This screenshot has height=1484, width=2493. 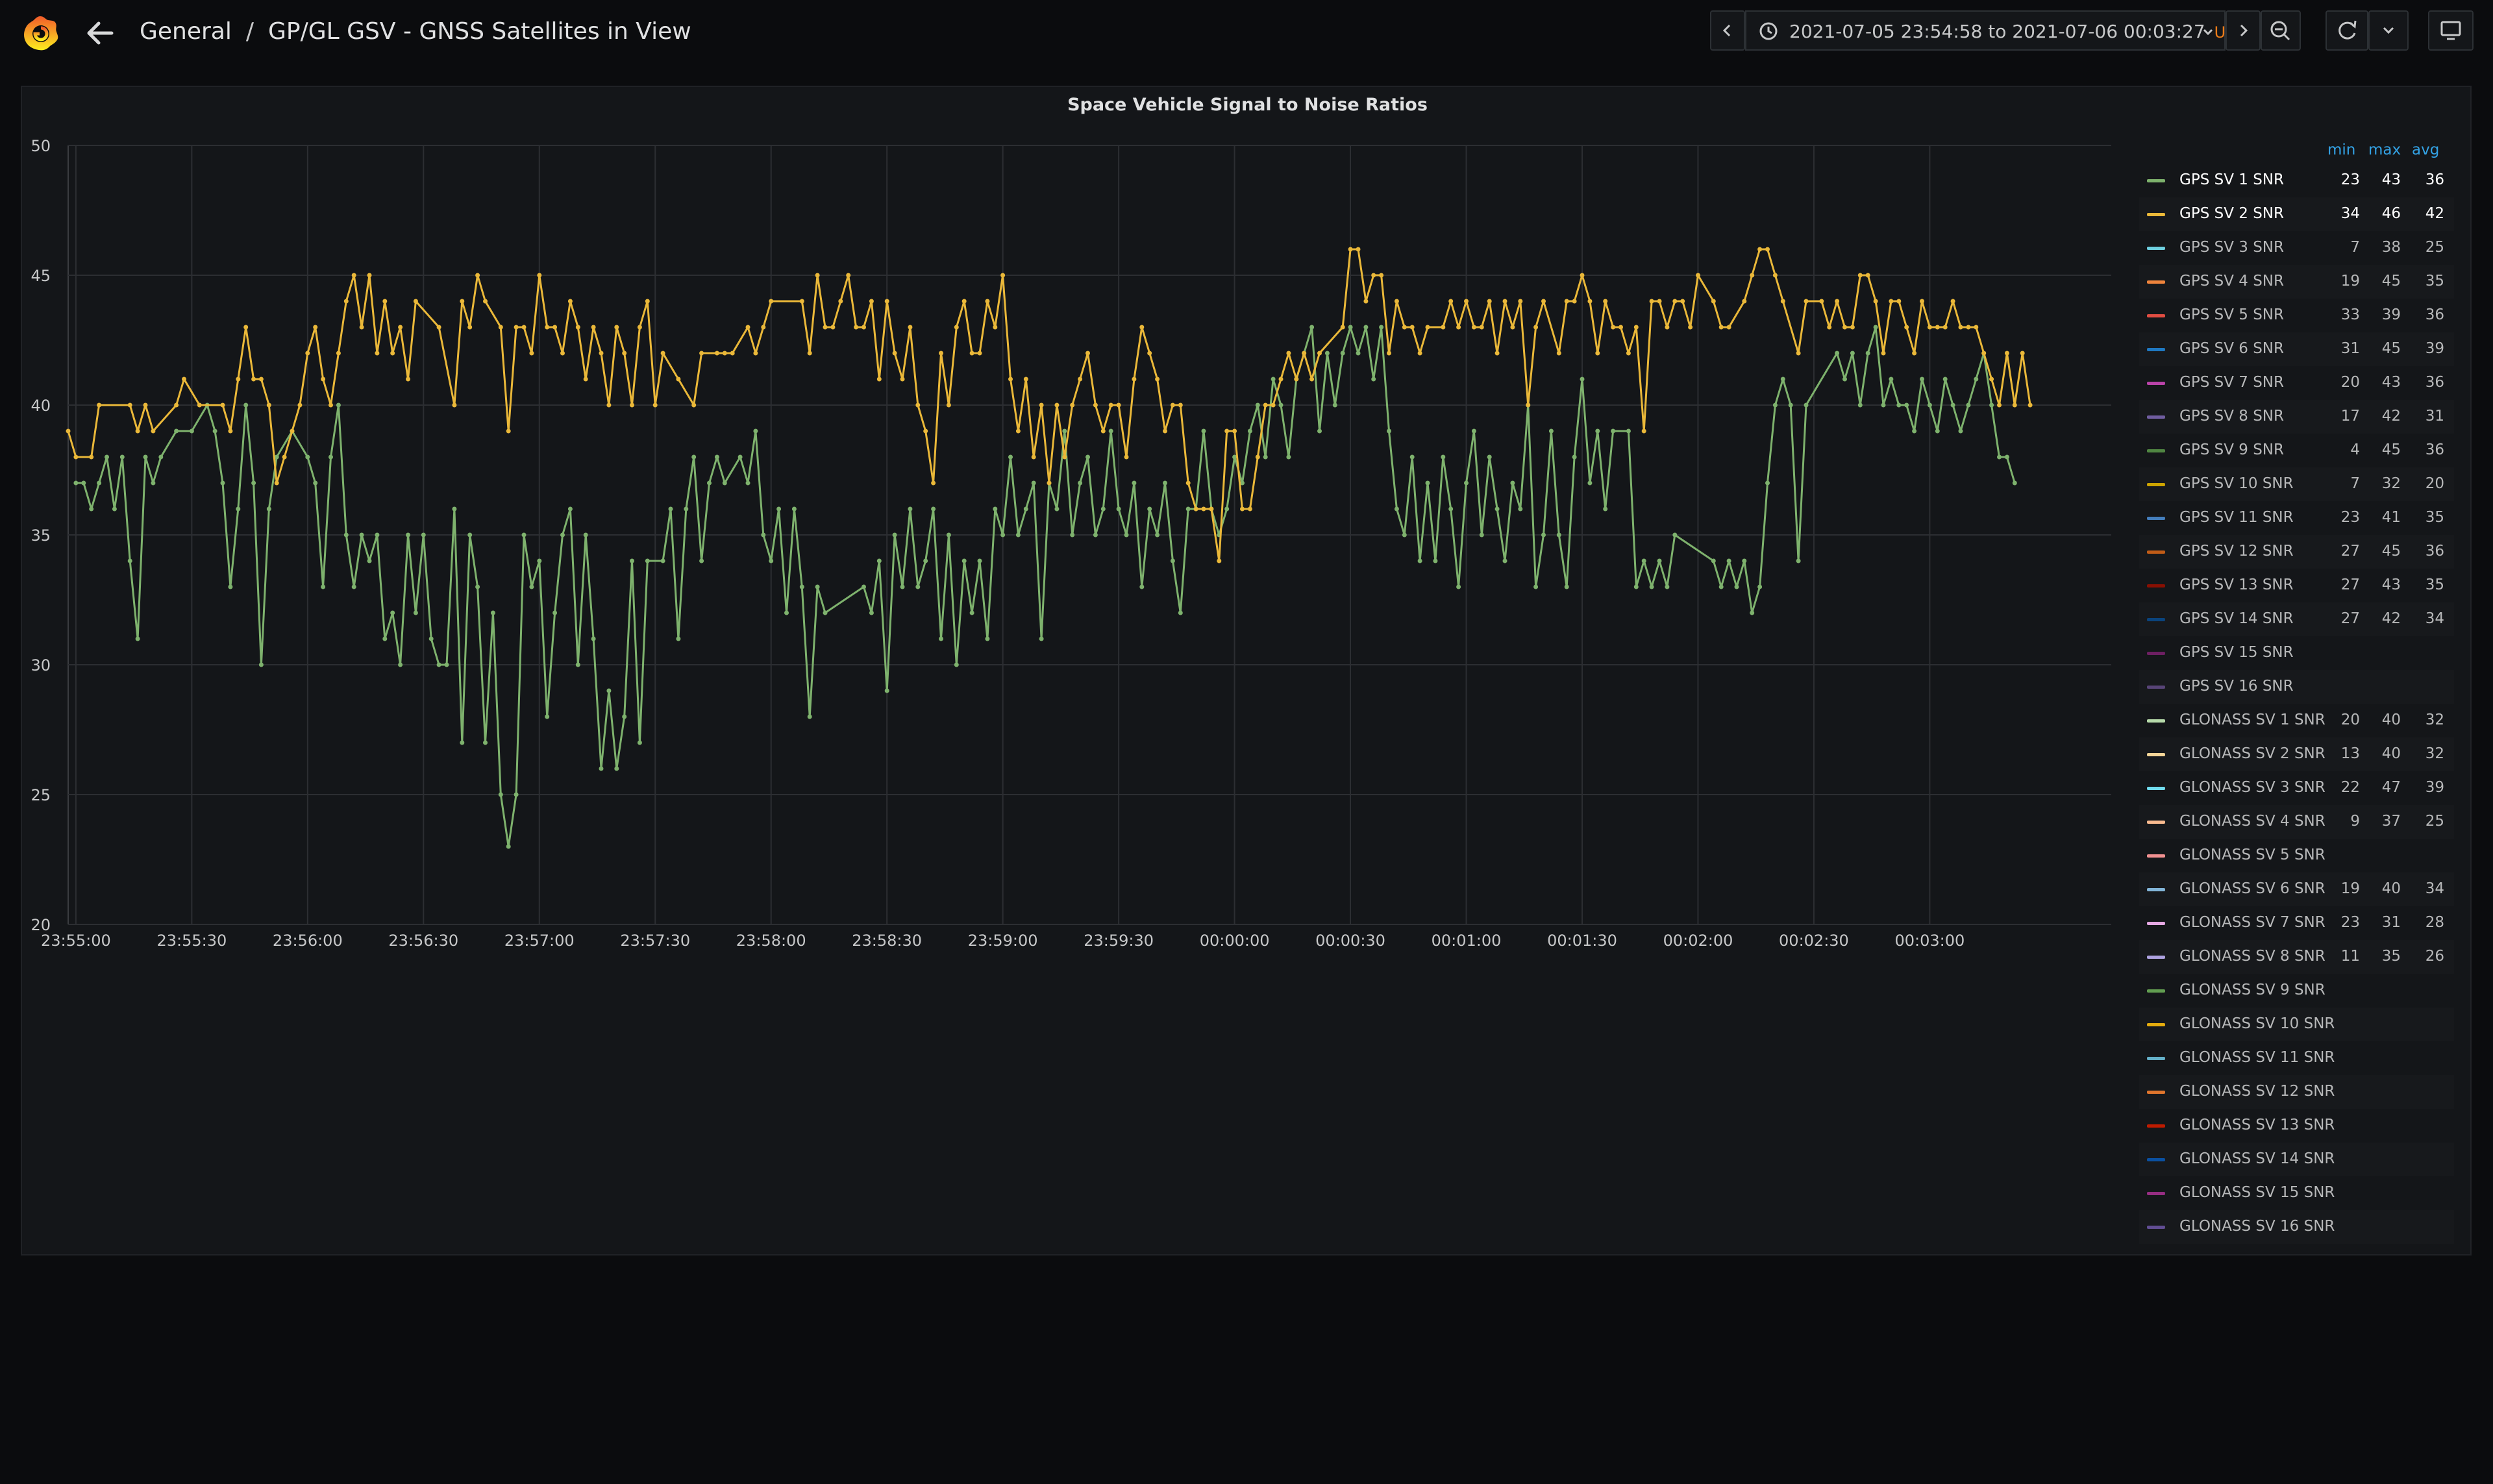 I want to click on legend-label: GLONASS SV 10 SNR, so click(x=2257, y=1023).